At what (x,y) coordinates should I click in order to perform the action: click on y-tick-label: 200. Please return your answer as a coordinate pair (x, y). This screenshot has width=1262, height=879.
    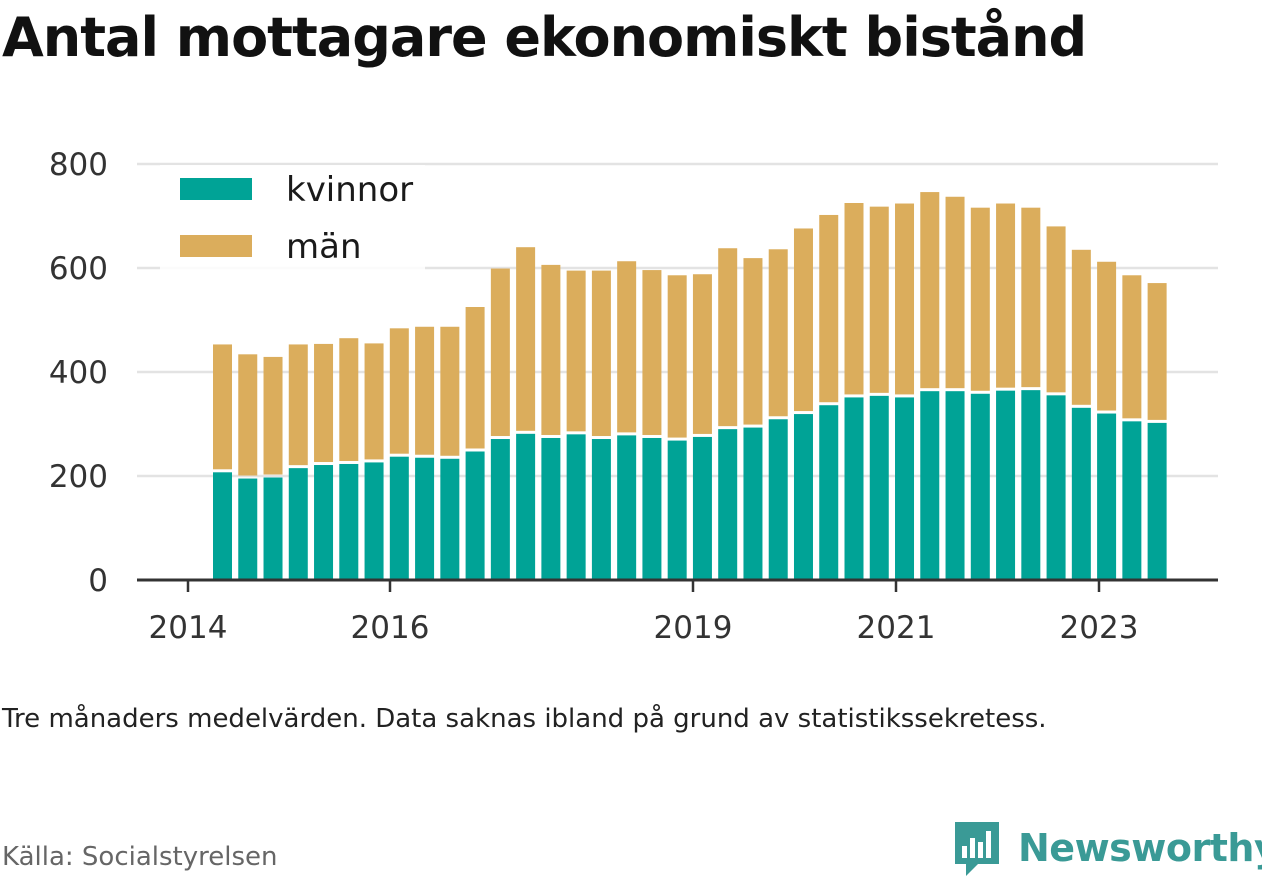
    Looking at the image, I should click on (78, 477).